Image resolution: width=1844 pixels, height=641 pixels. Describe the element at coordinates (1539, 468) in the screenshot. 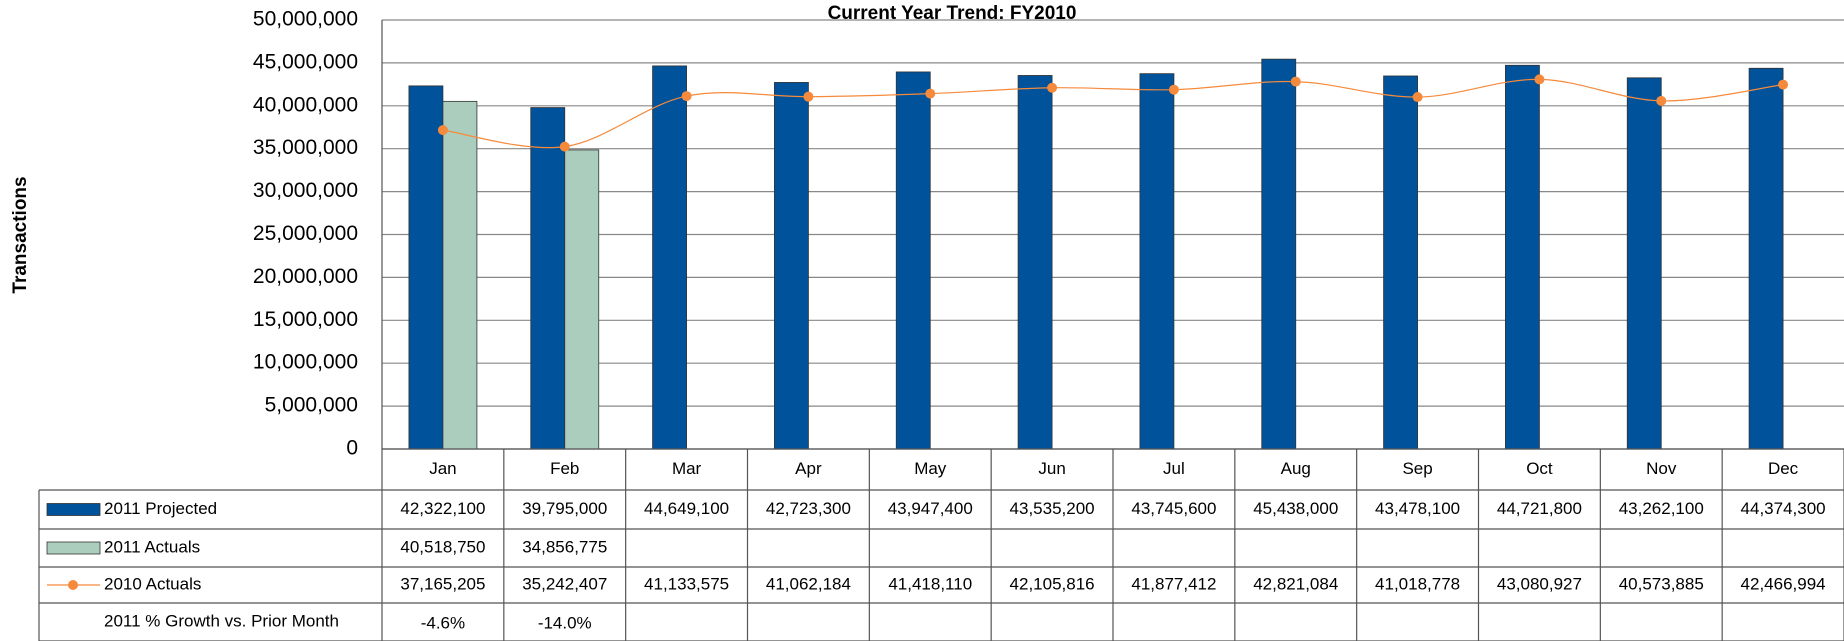

I see `x-tick-label: Oct` at that location.